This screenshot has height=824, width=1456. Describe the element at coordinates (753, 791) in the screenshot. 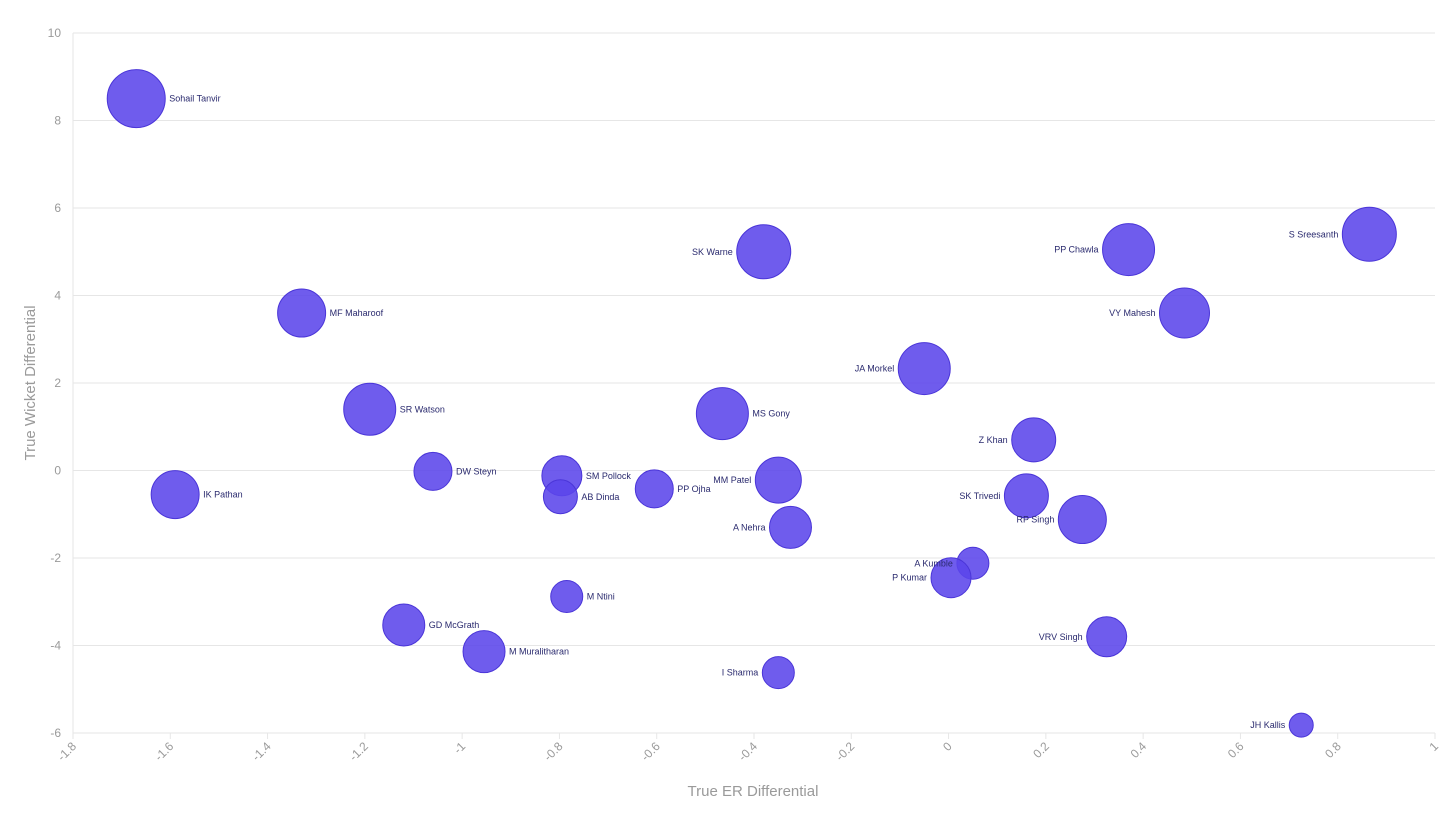

I see `x-axis-title: True ER Differential` at that location.